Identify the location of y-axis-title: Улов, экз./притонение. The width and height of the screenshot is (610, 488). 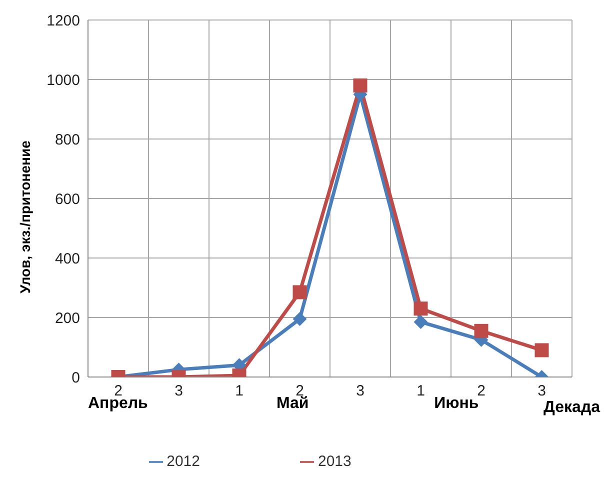
(24, 217).